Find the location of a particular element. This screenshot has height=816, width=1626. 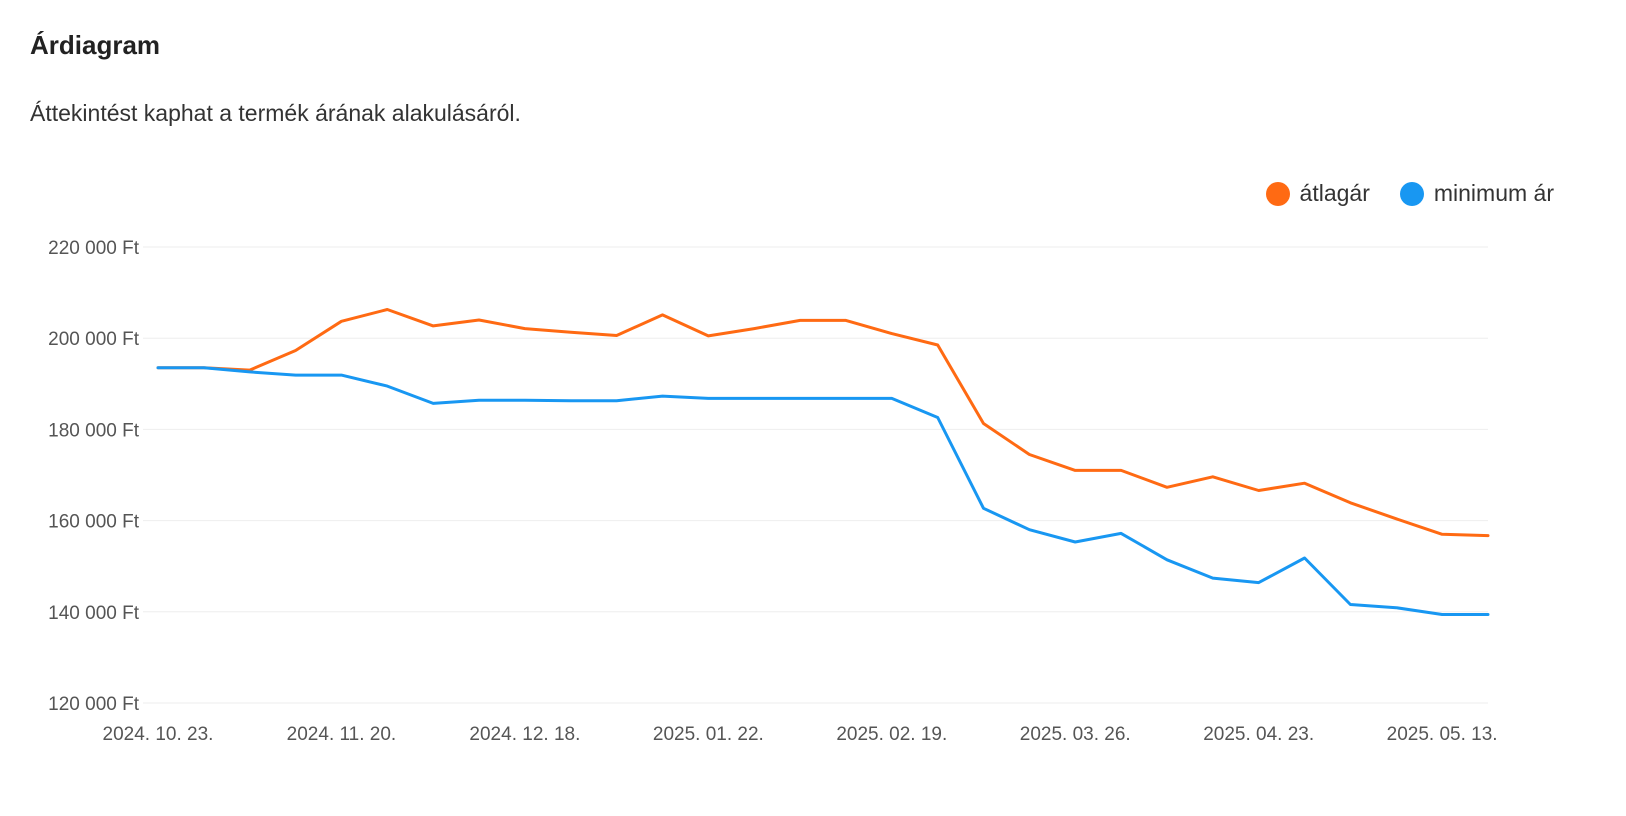

legend-dot-minimum is located at coordinates (1411, 193).